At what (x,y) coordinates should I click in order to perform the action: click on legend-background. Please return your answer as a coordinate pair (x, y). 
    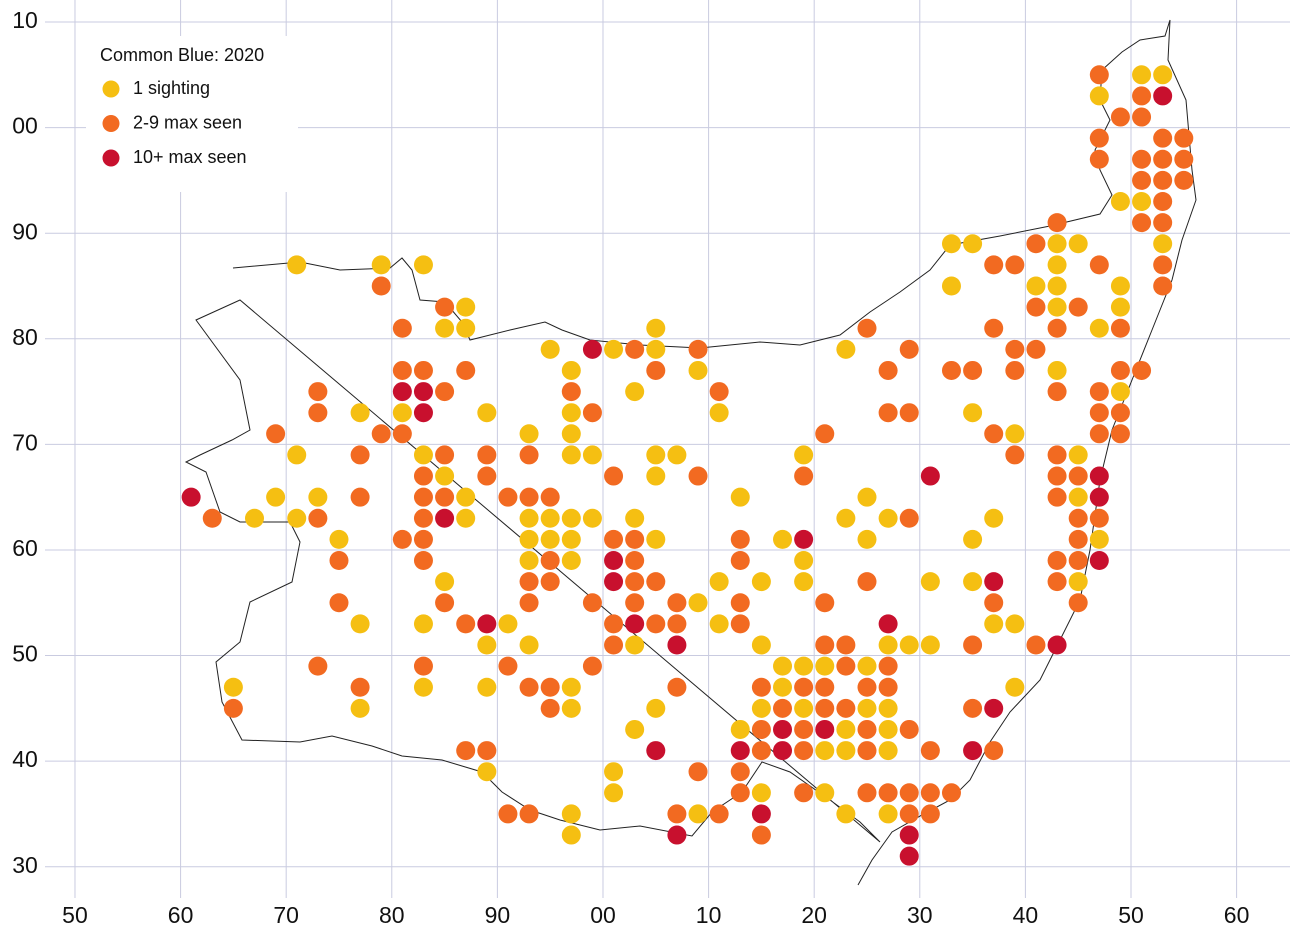
    Looking at the image, I should click on (192, 114).